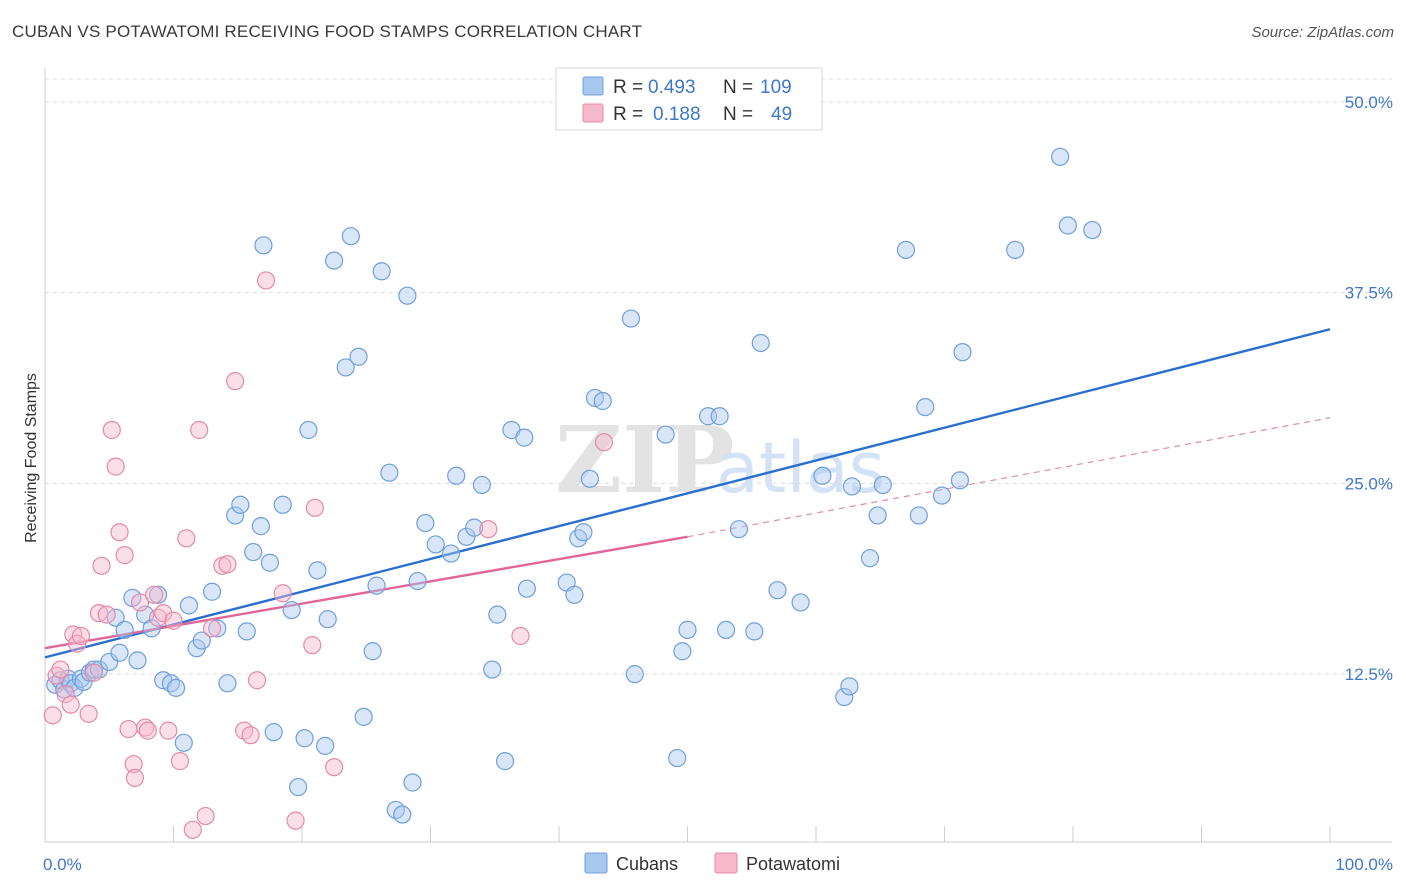 This screenshot has height=892, width=1406. I want to click on legend-n-label-1: N =, so click(738, 87).